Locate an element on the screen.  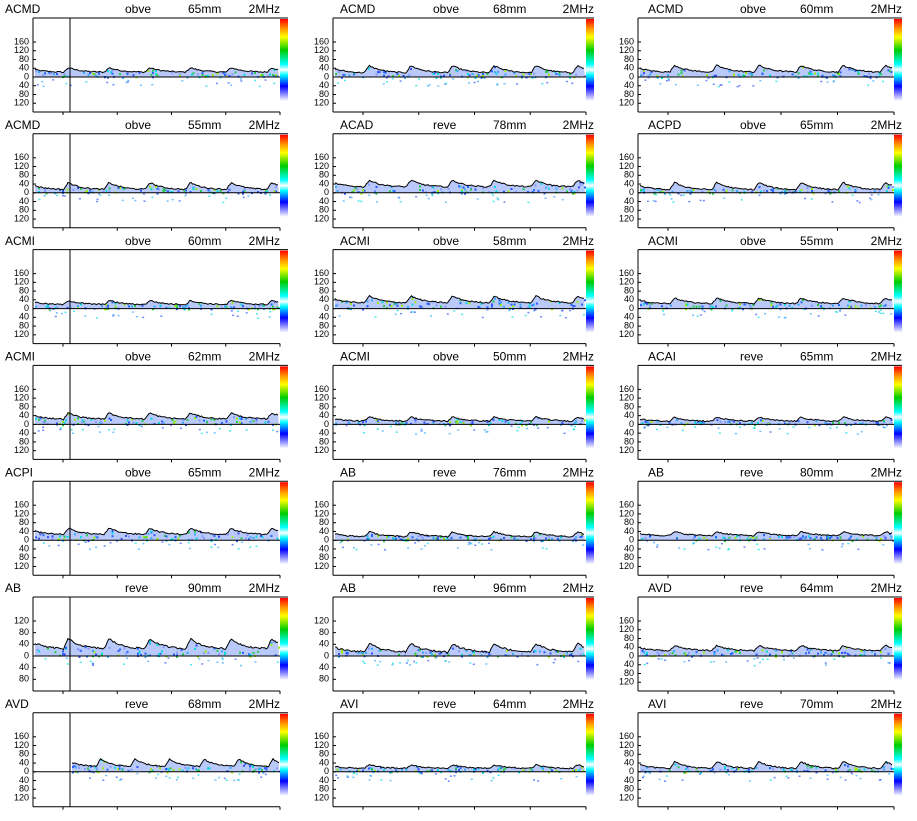
depth: 58mm is located at coordinates (509, 241).